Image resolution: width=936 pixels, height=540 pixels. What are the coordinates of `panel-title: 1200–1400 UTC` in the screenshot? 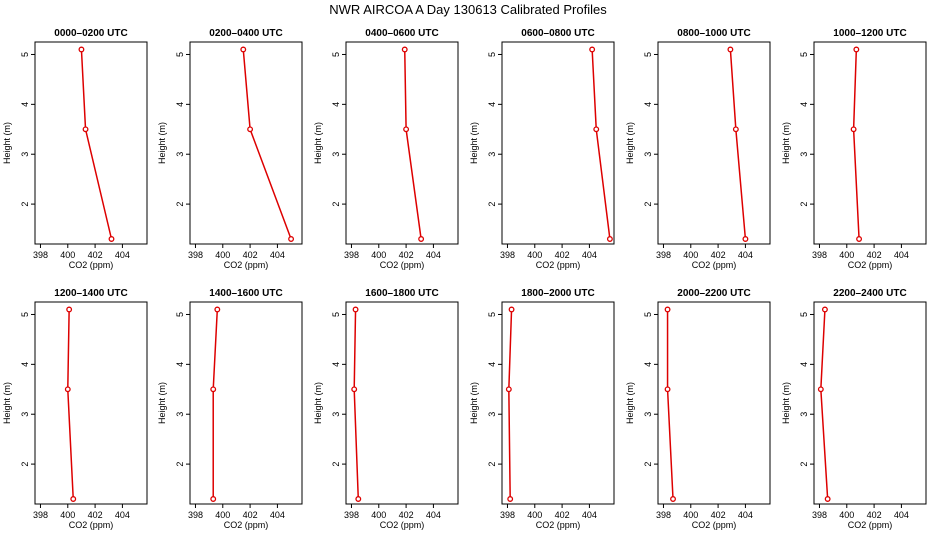 It's located at (90, 293).